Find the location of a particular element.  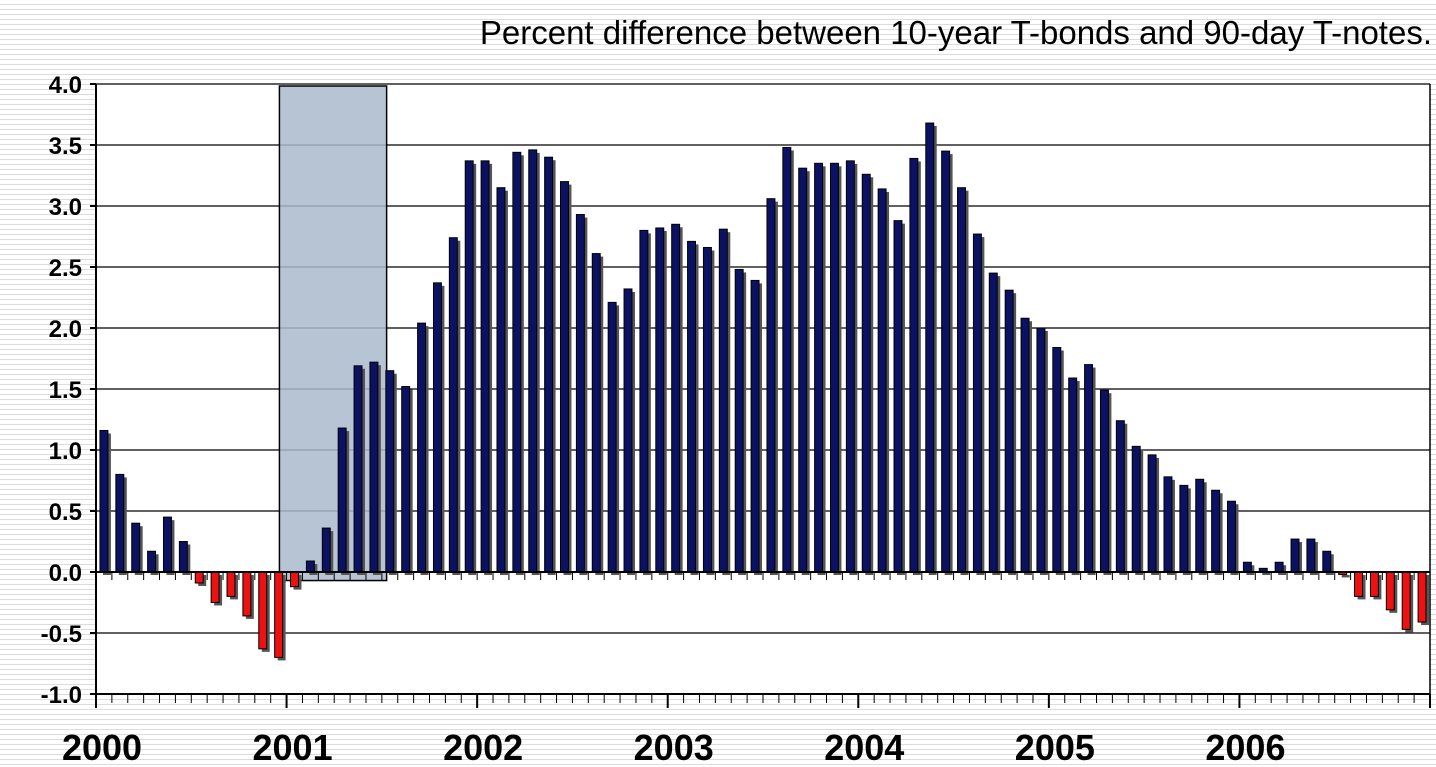

recession-shade is located at coordinates (333, 333).